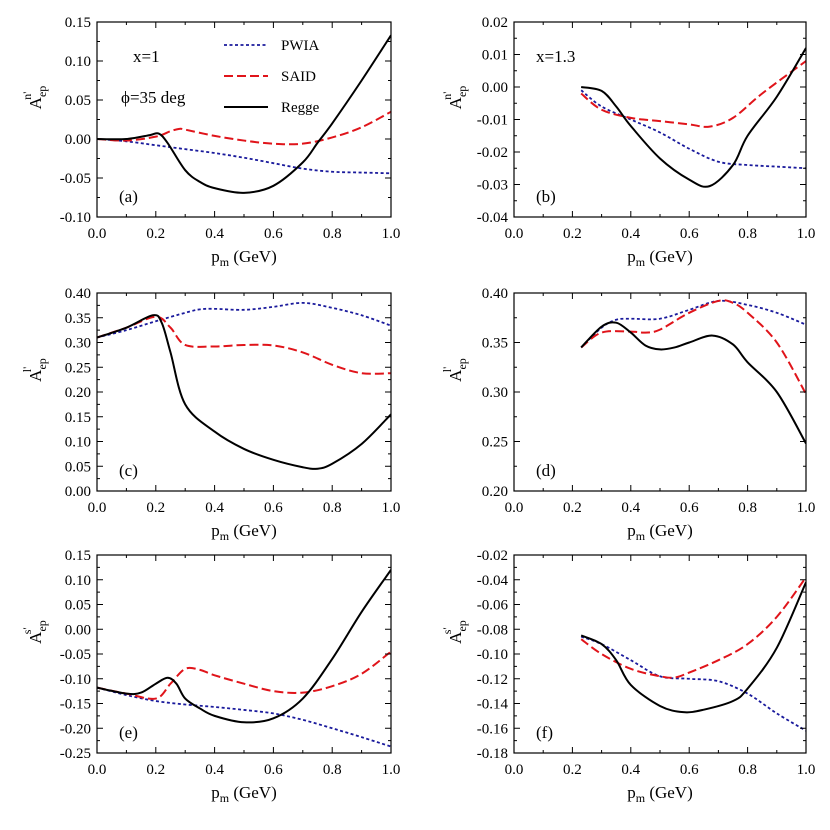  I want to click on annotation-x1: x=1, so click(146, 56).